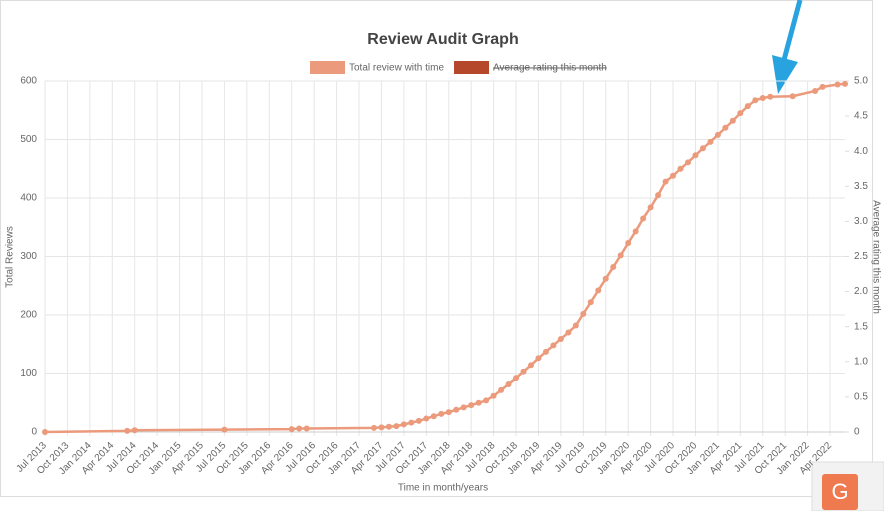 The width and height of the screenshot is (884, 511). Describe the element at coordinates (861, 361) in the screenshot. I see `y2-tick-label: 1.0` at that location.